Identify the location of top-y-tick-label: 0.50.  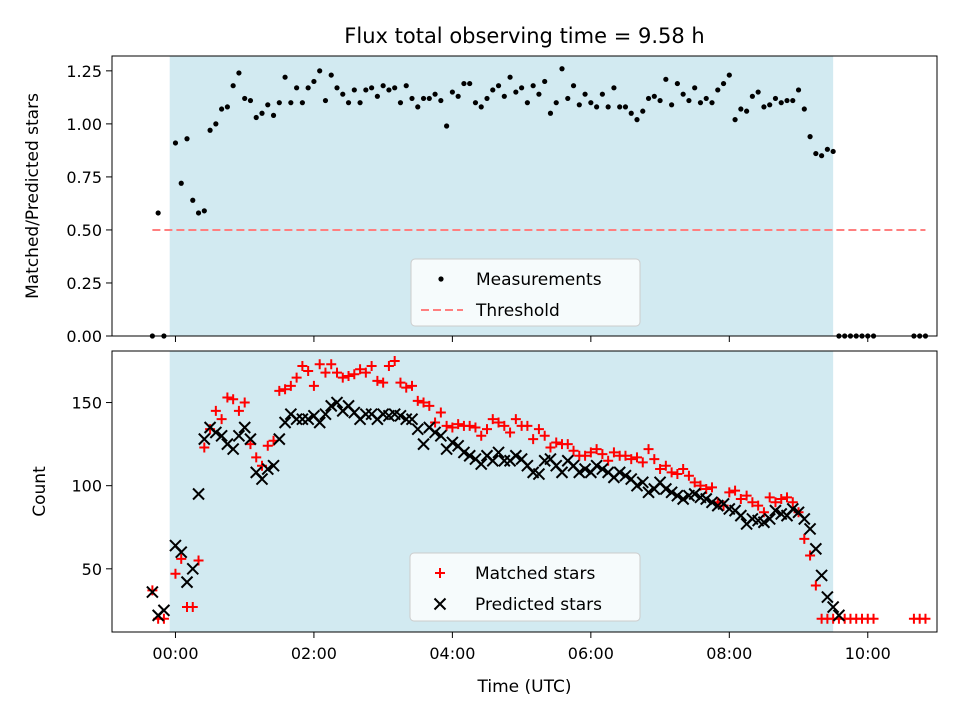
(84, 230).